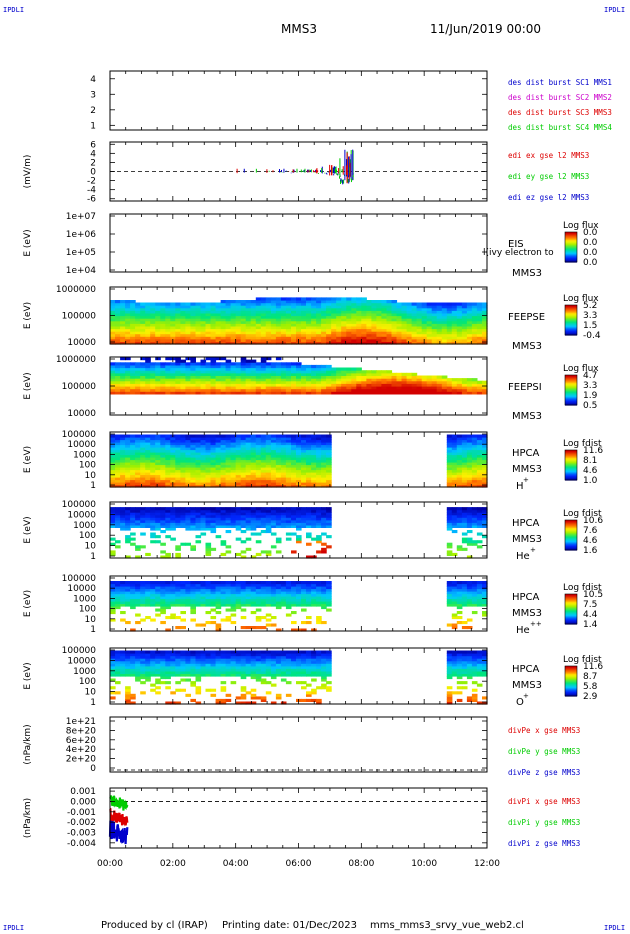  What do you see at coordinates (590, 471) in the screenshot?
I see `colorbar-tick-label: 4.6` at bounding box center [590, 471].